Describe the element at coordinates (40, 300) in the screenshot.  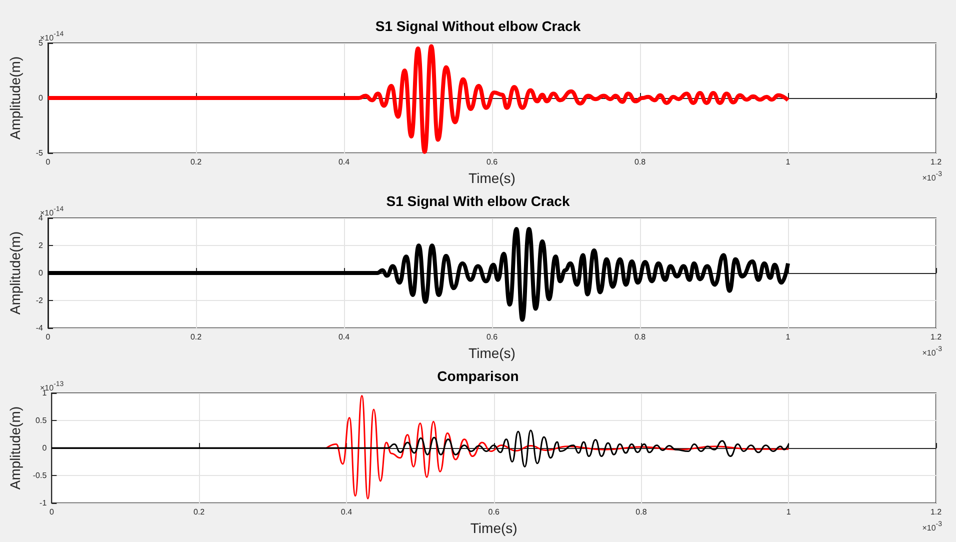
I see `y-tick-label: -2` at that location.